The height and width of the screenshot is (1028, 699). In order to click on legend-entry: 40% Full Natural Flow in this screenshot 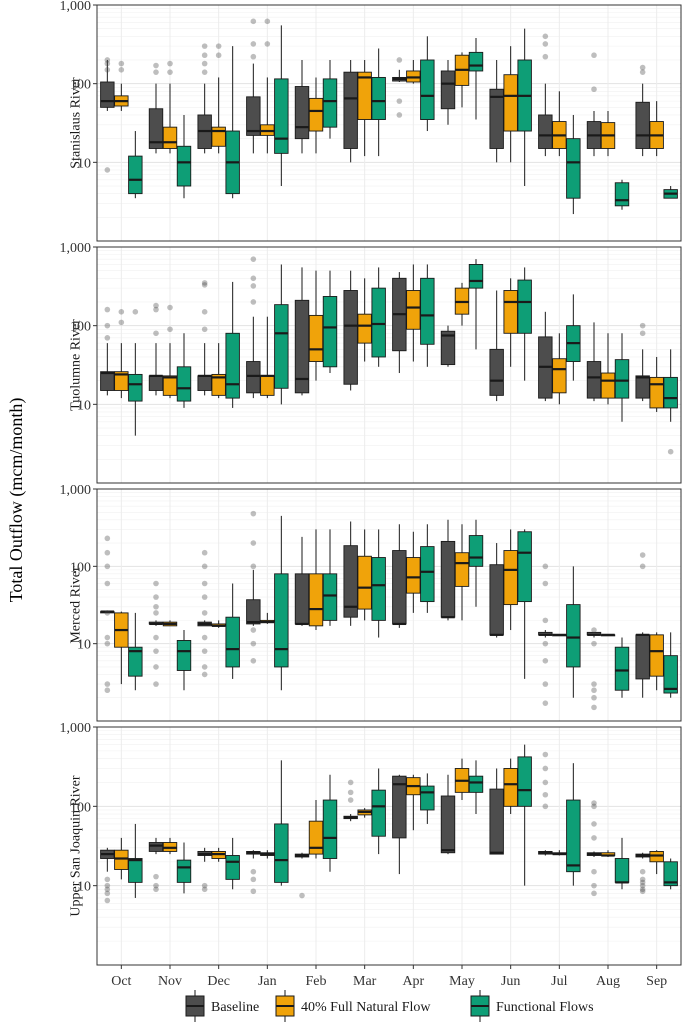, I will do `click(353, 1006)`.